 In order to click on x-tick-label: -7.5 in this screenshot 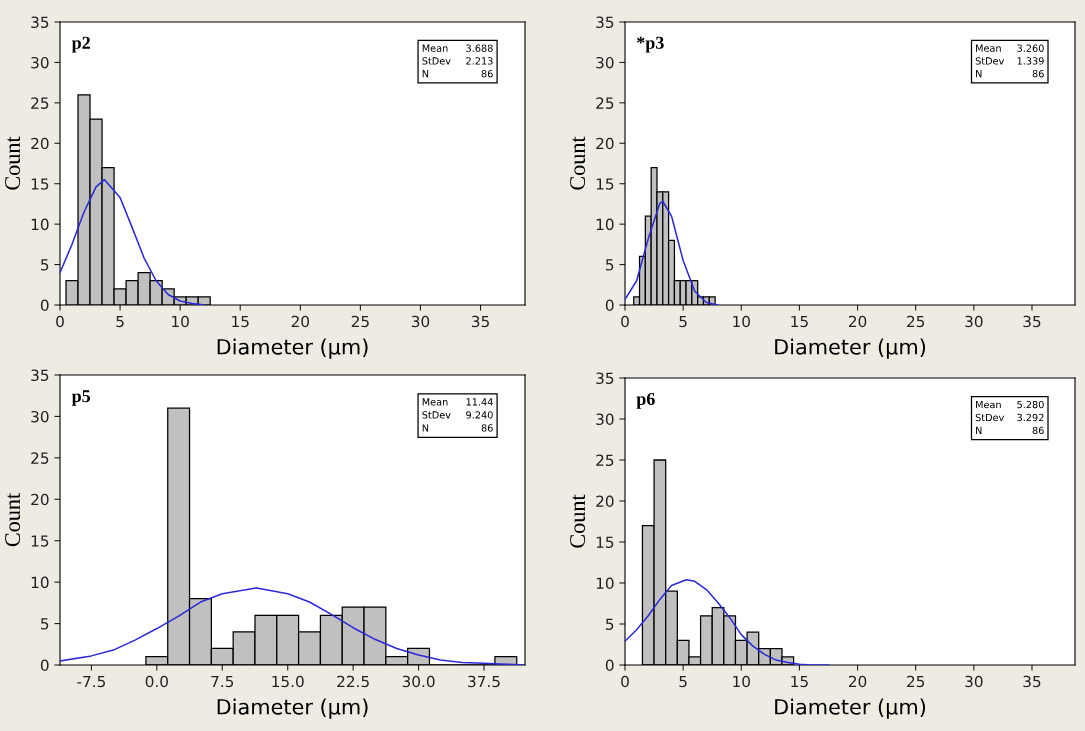, I will do `click(91, 681)`.